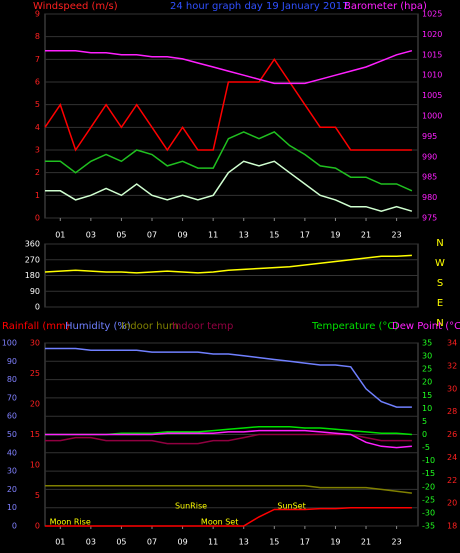 The image size is (460, 553). I want to click on annotation: SunRise, so click(191, 506).